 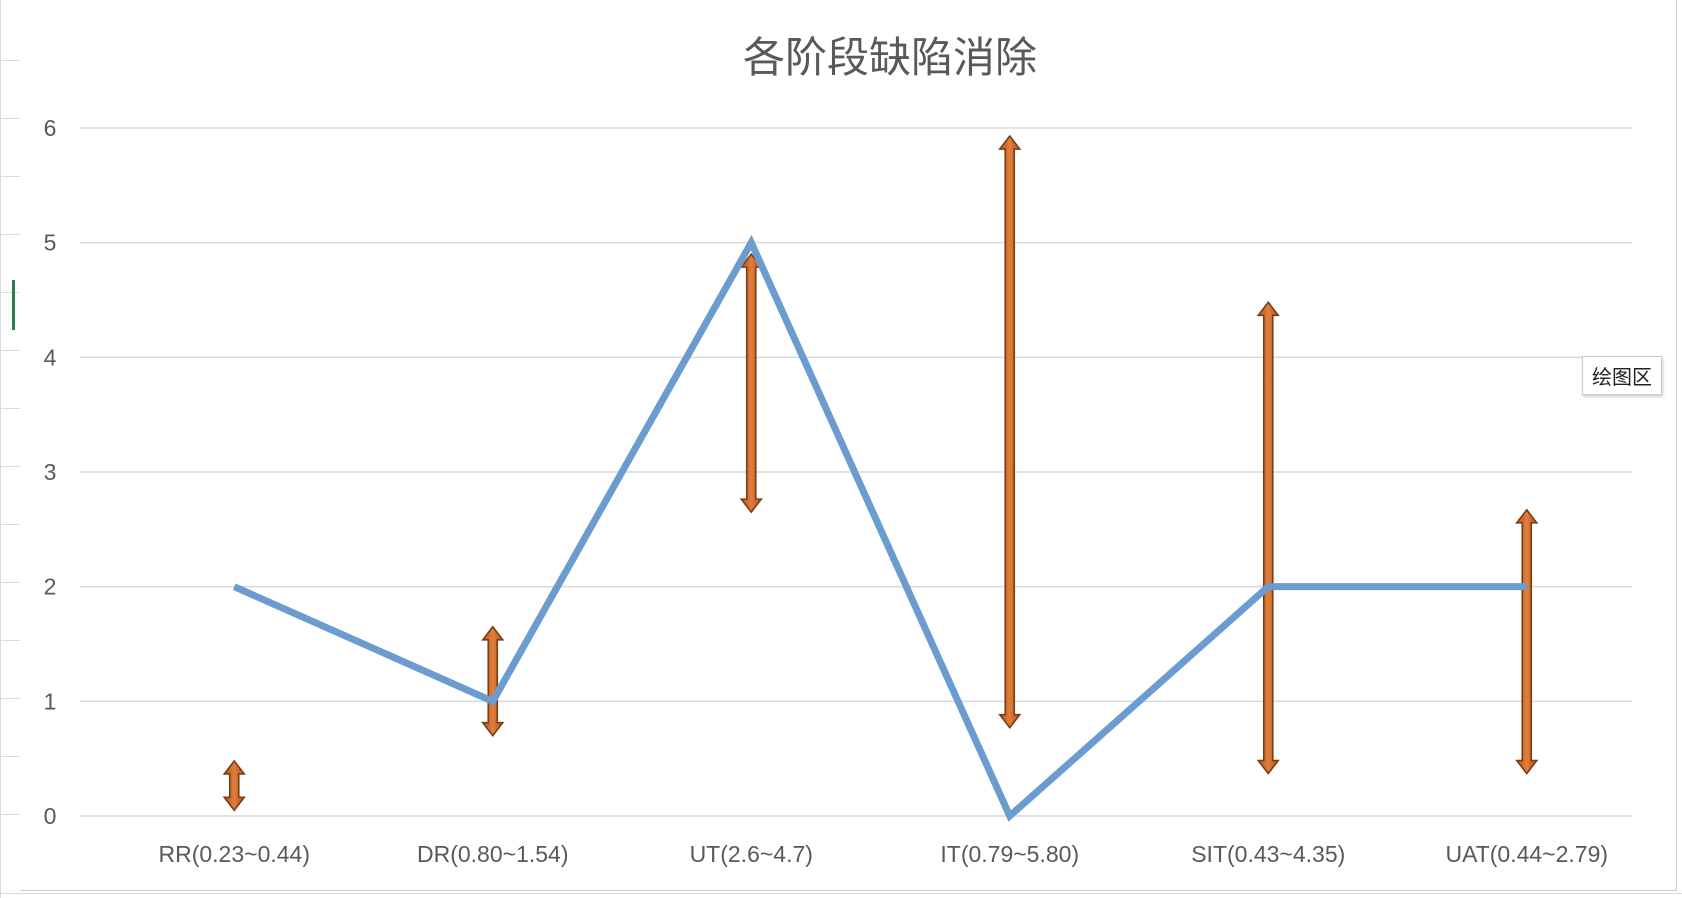 What do you see at coordinates (13, 305) in the screenshot?
I see `selected-cell-marker` at bounding box center [13, 305].